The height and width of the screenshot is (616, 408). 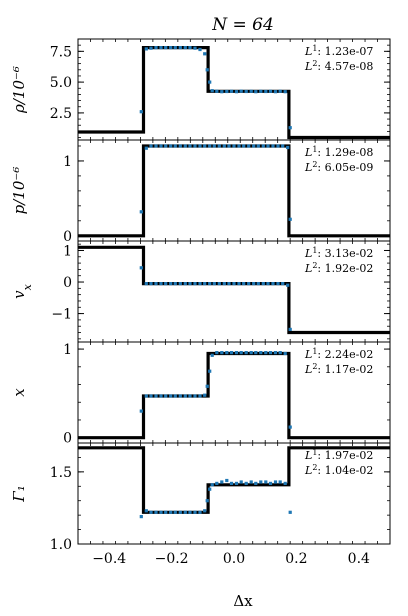 I want to click on x-tick-label: −0.4, so click(x=109, y=559).